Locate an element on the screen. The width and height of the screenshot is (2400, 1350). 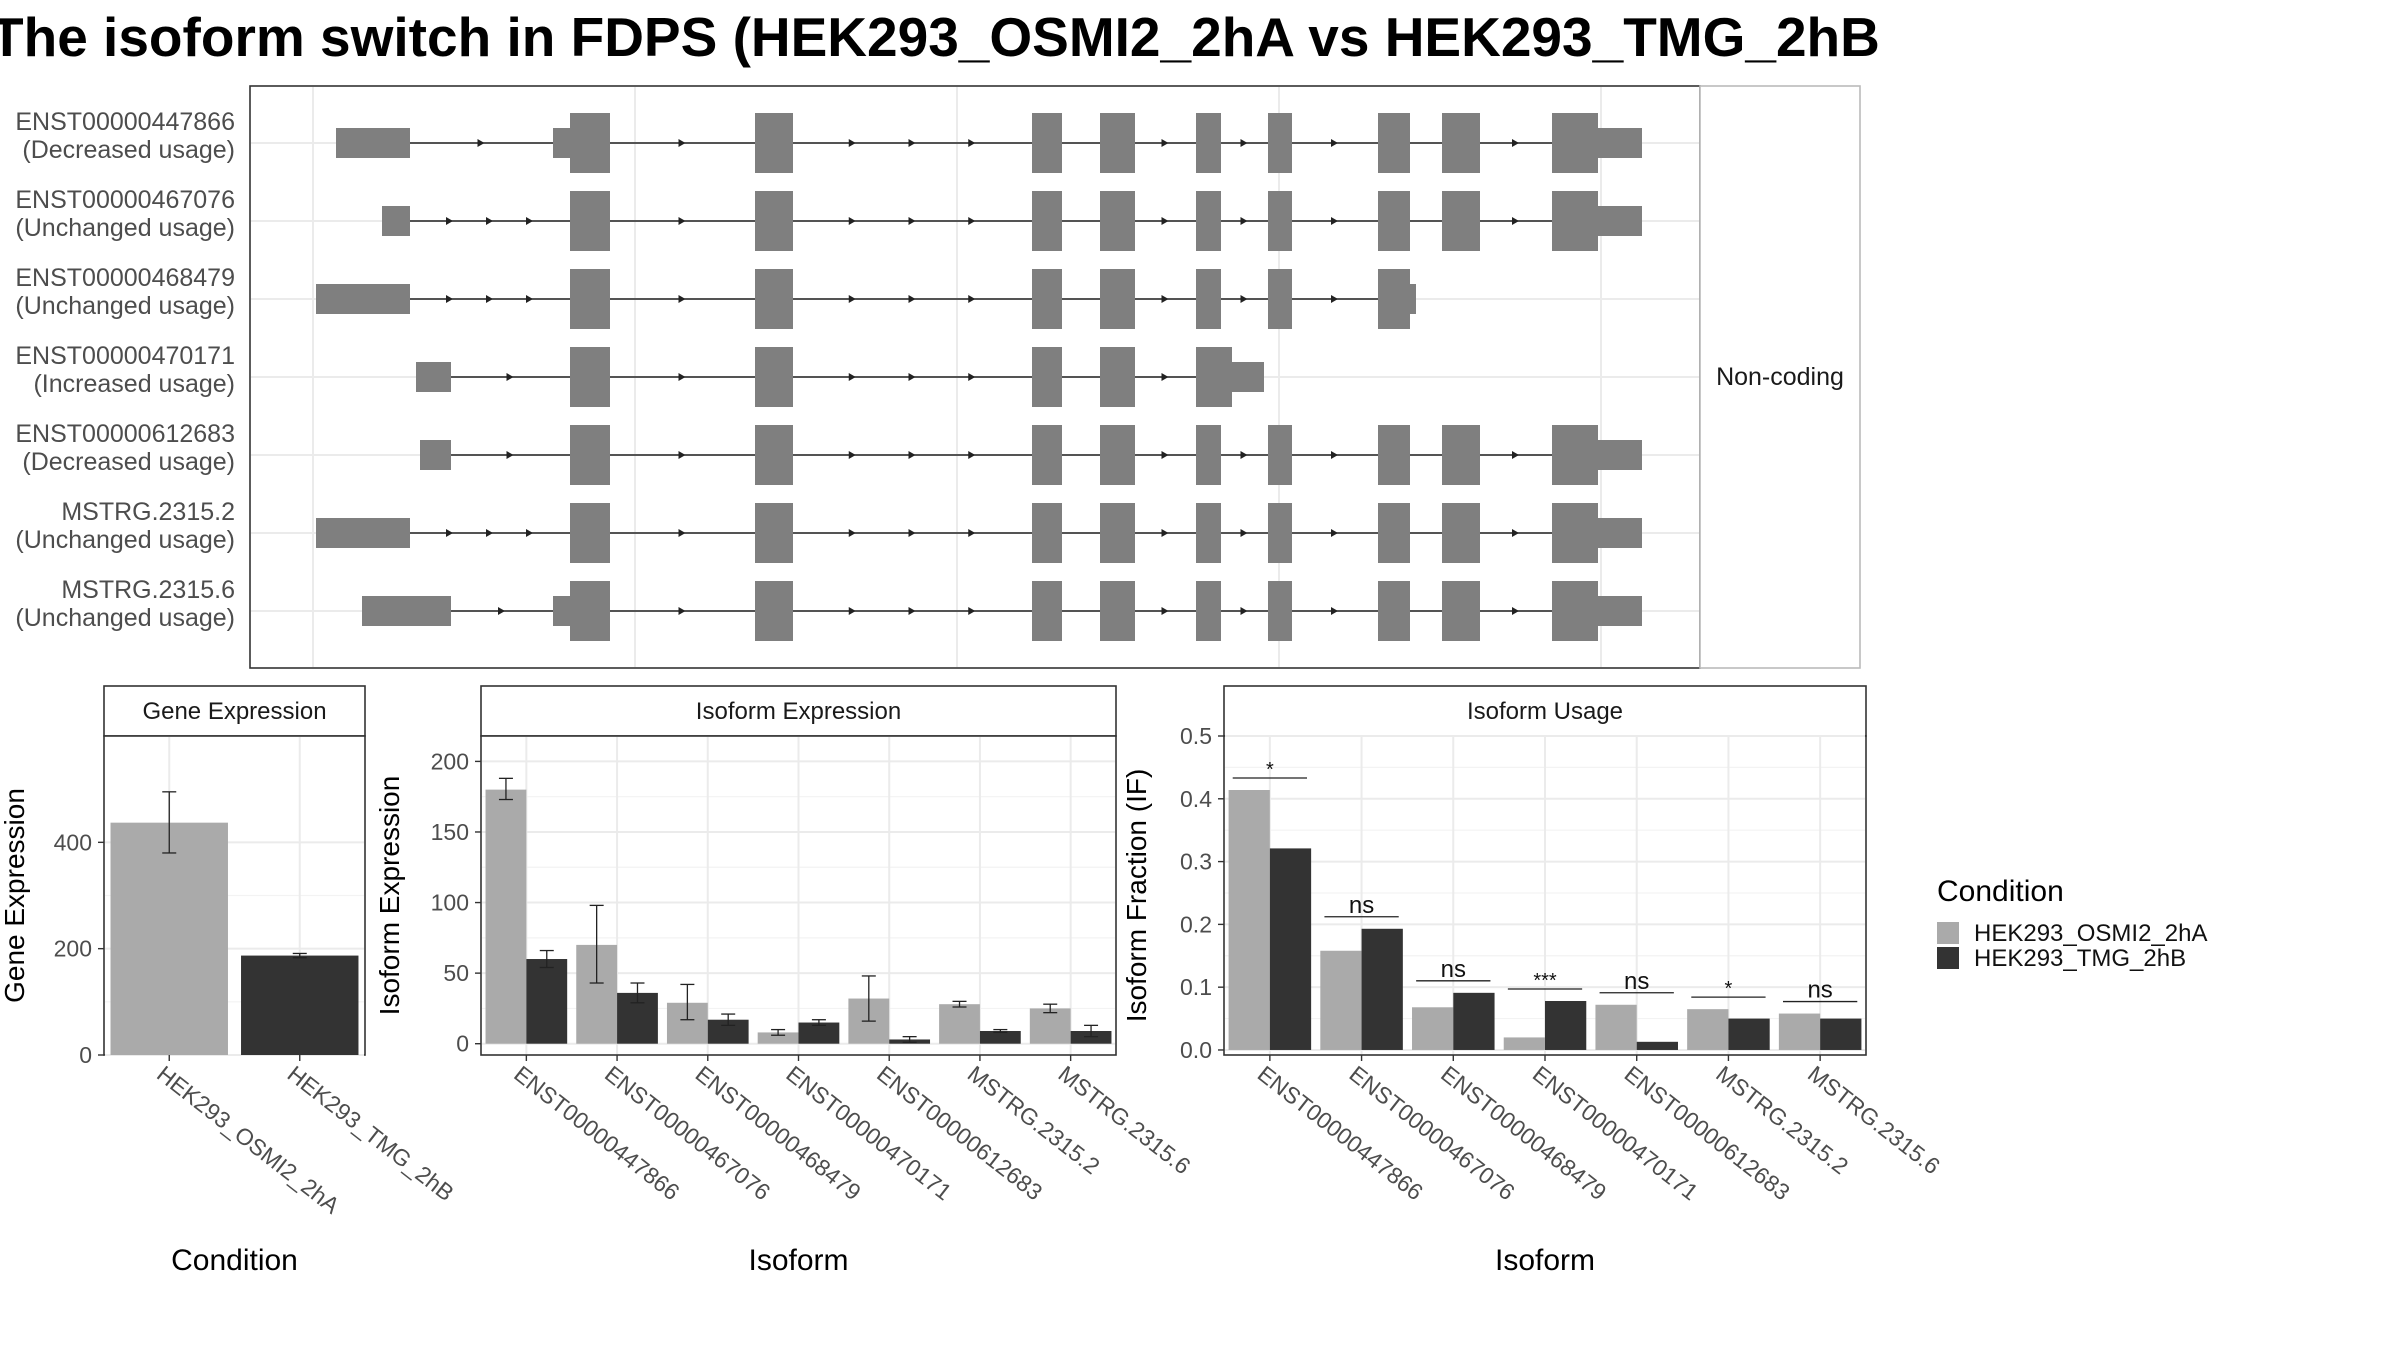
transcript-5-exon-last is located at coordinates (1575, 455).